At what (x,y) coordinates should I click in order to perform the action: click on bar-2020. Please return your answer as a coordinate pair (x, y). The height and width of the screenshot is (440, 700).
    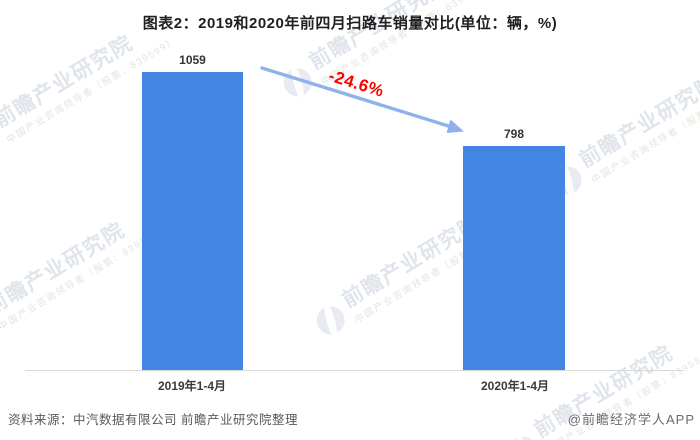
    Looking at the image, I should click on (514, 258).